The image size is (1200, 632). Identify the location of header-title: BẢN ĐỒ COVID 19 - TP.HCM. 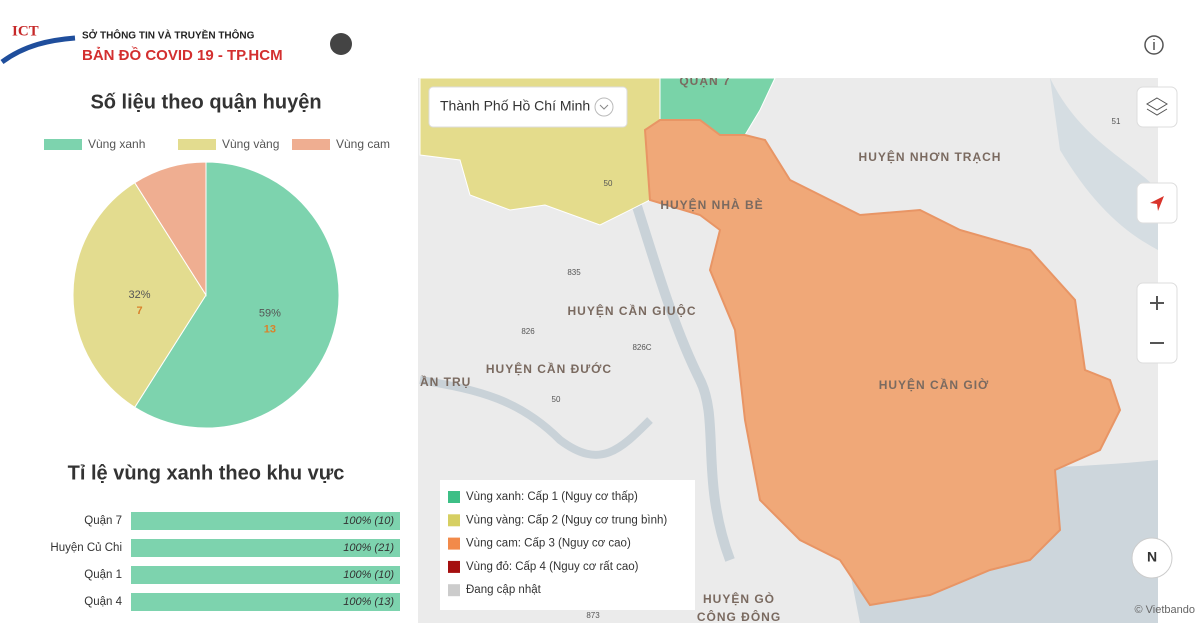
(182, 55).